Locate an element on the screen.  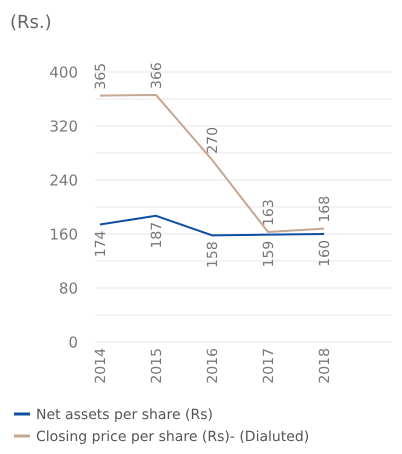
data-label: 158 is located at coordinates (213, 254).